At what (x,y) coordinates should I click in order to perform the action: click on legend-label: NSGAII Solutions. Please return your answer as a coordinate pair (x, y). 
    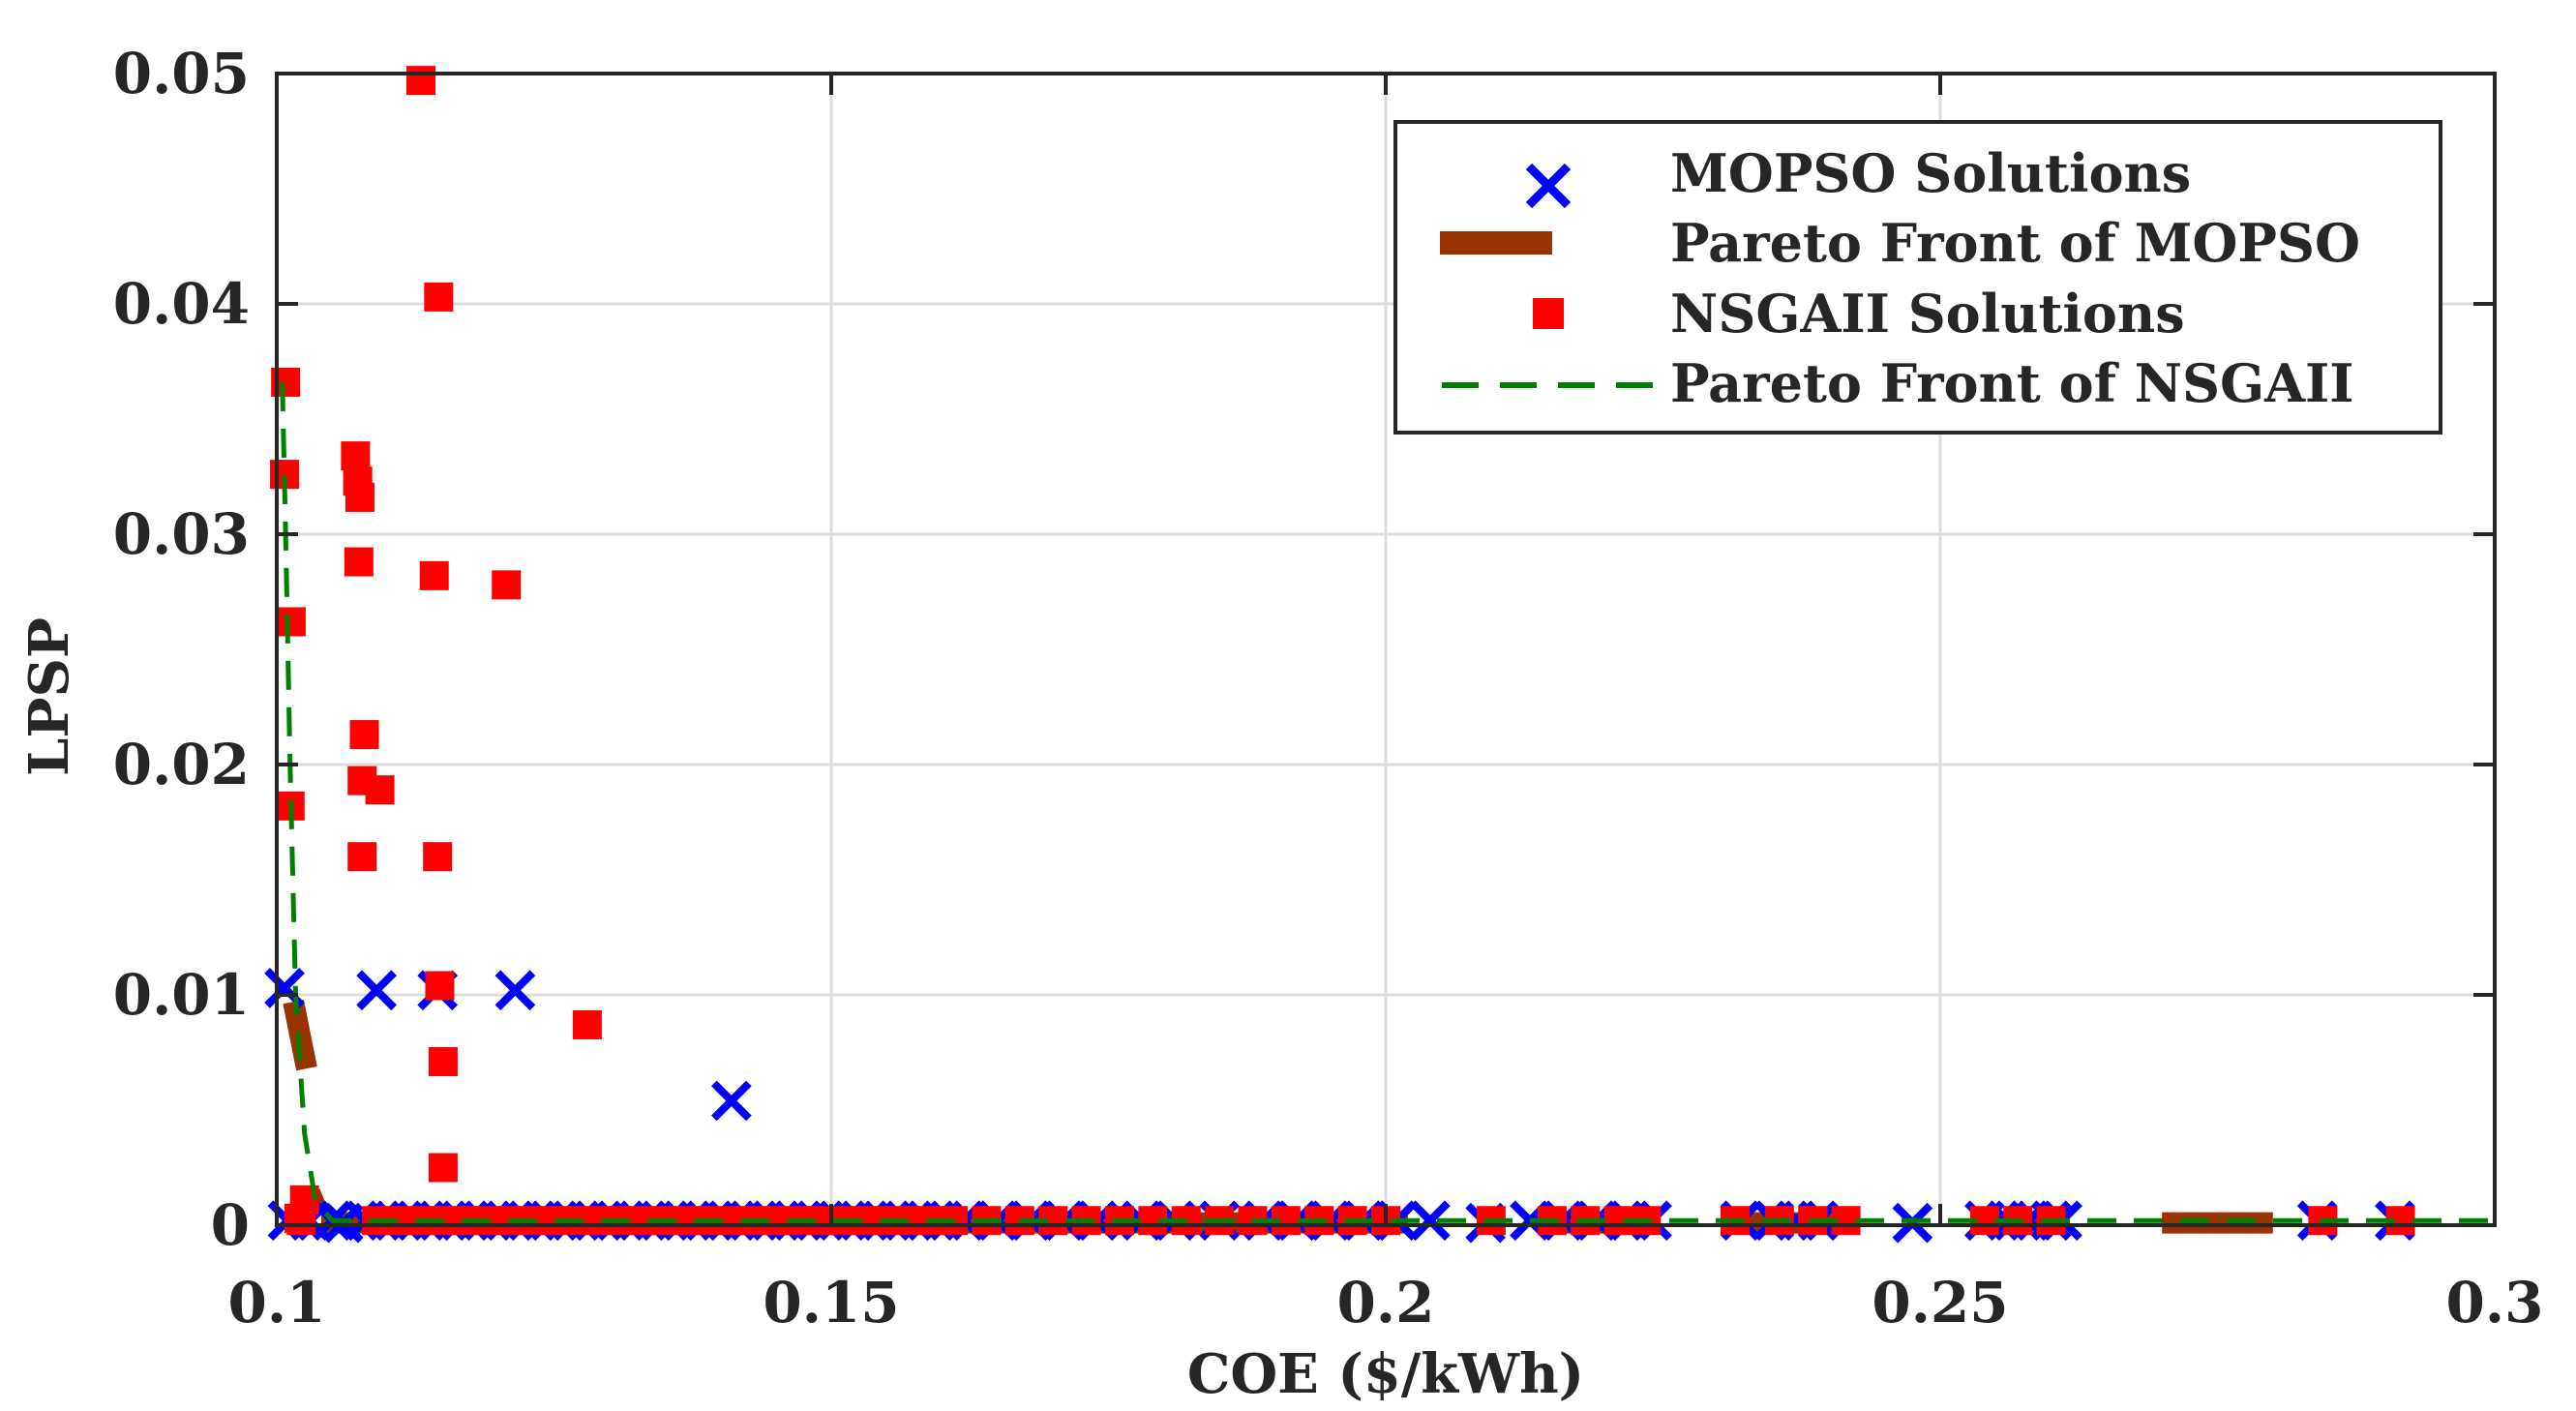
    Looking at the image, I should click on (1927, 314).